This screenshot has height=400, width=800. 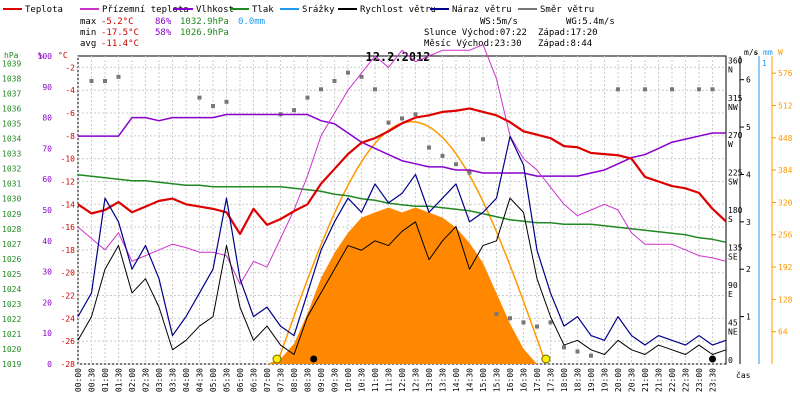 What do you see at coordinates (735, 210) in the screenshot?
I see `dir-tick-label: 180` at bounding box center [735, 210].